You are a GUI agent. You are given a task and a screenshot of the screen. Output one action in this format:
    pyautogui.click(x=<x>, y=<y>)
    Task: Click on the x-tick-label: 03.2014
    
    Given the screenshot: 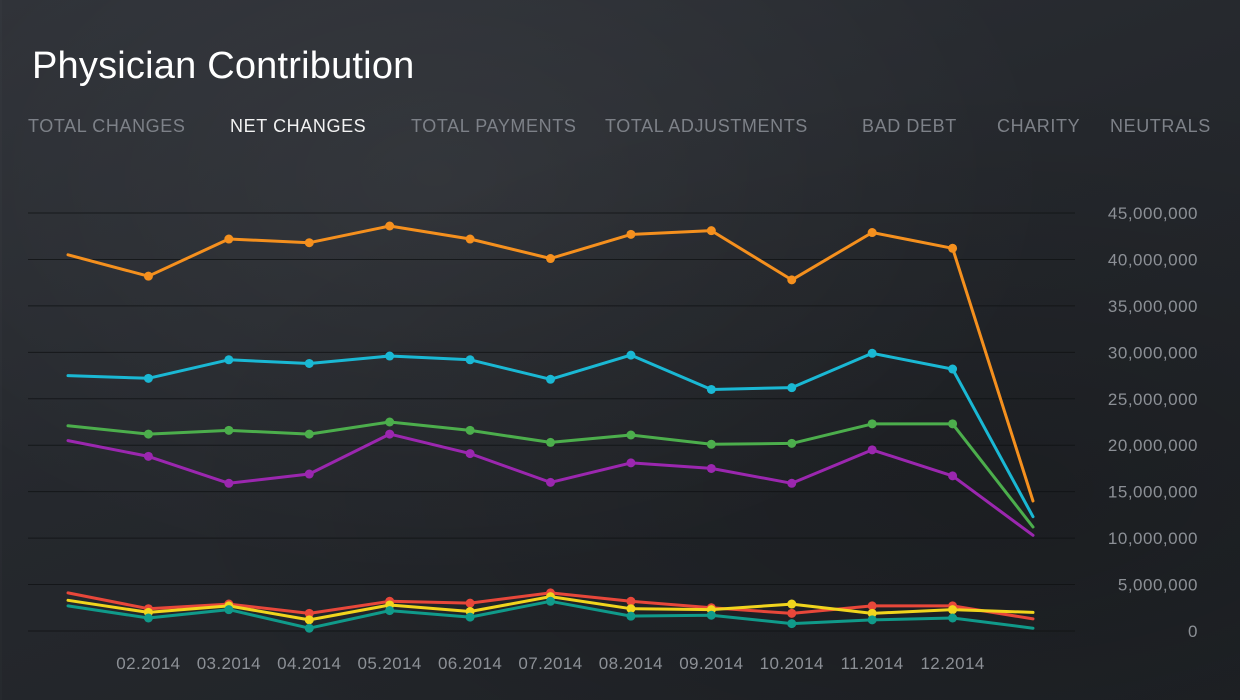 What is the action you would take?
    pyautogui.click(x=229, y=663)
    